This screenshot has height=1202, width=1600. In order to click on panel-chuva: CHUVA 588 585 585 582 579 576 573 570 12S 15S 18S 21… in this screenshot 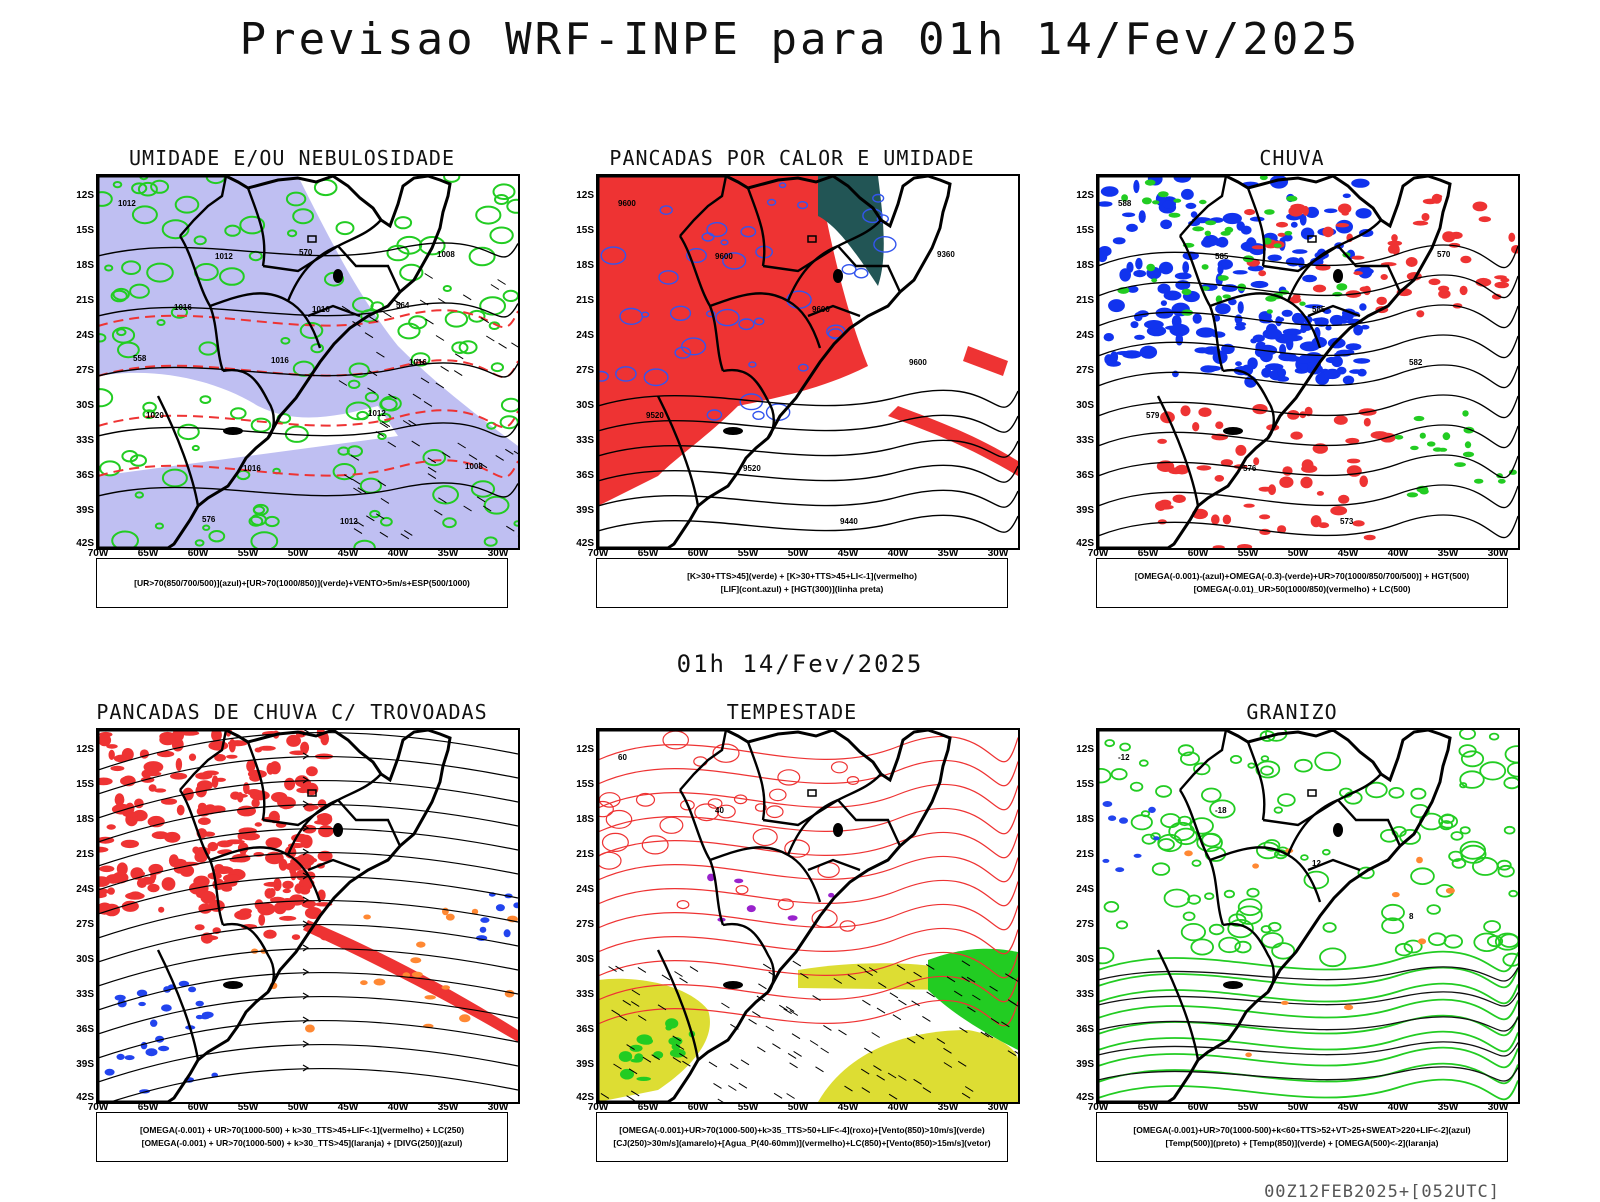, I will do `click(1292, 386)`.